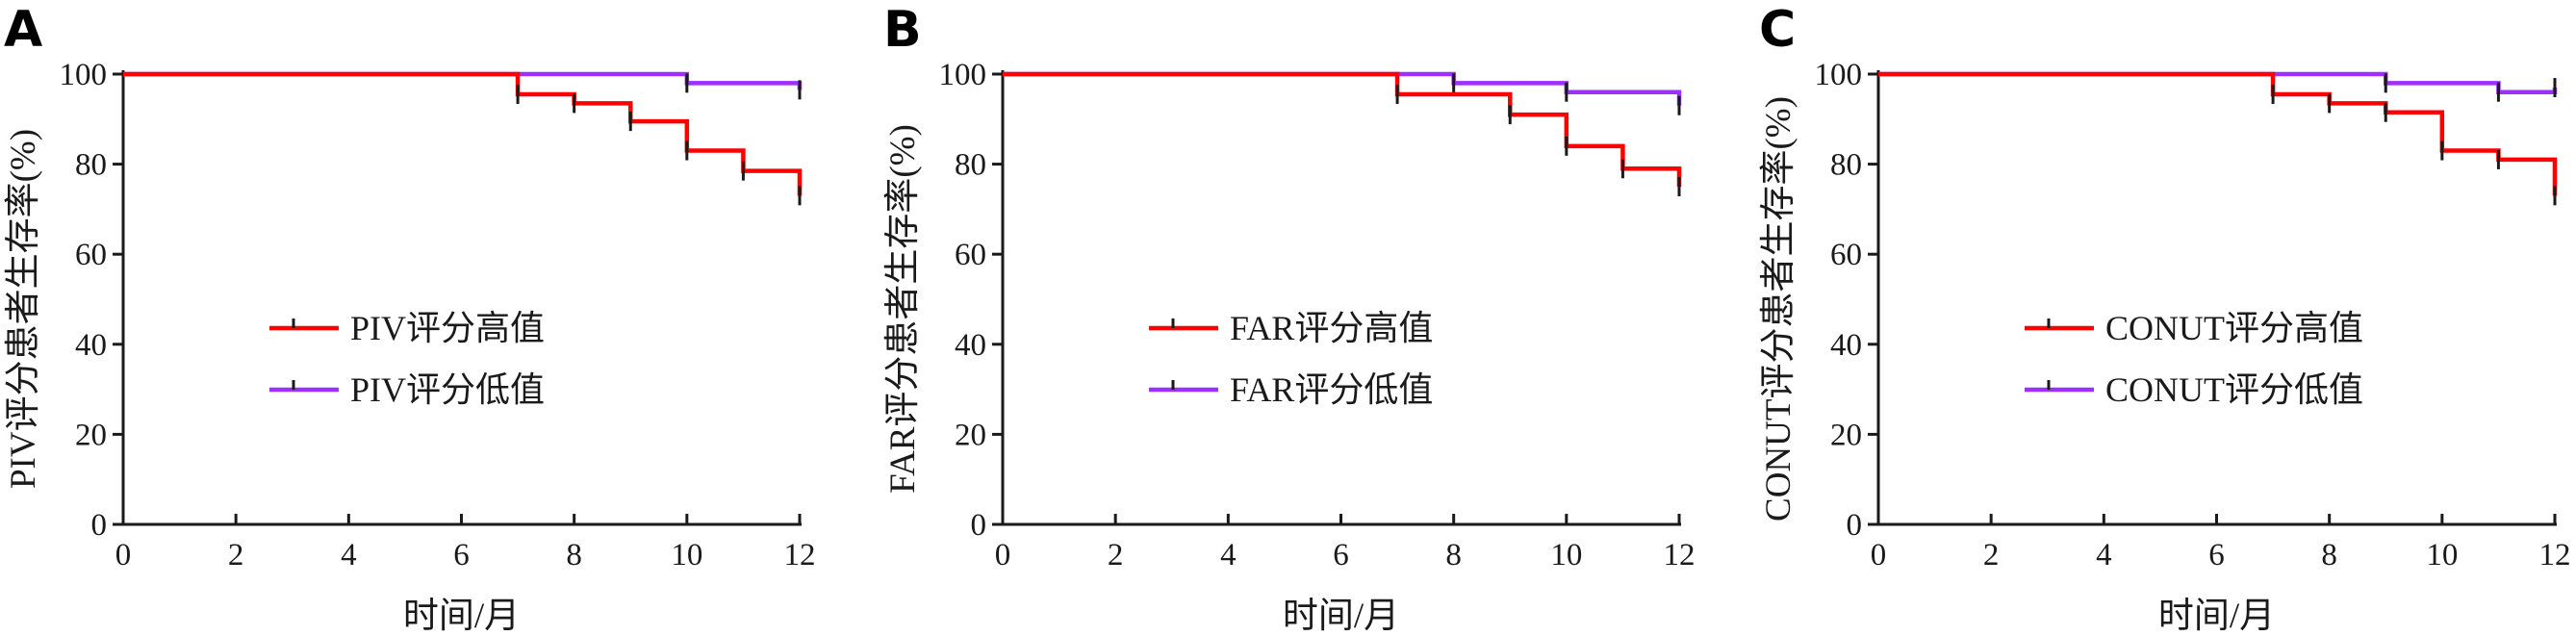  I want to click on legend-label-high: CONUT评分高值, so click(2234, 328).